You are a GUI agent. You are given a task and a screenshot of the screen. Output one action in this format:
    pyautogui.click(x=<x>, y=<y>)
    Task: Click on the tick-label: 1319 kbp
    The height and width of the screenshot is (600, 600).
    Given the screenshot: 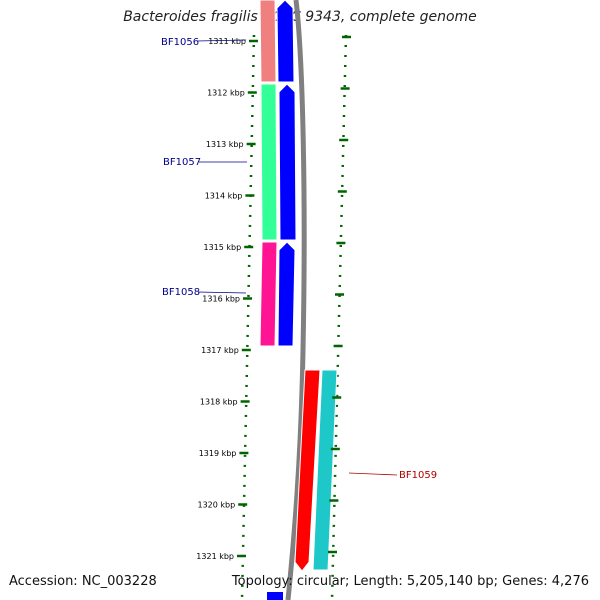 What is the action you would take?
    pyautogui.click(x=218, y=453)
    